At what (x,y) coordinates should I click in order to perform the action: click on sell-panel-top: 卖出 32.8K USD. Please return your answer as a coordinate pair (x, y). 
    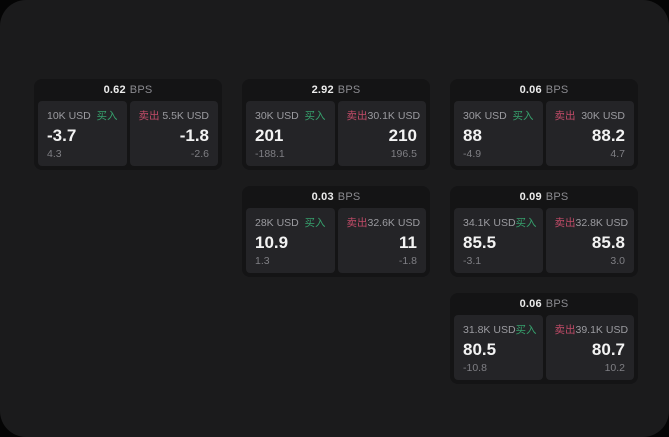
    Looking at the image, I should click on (591, 222).